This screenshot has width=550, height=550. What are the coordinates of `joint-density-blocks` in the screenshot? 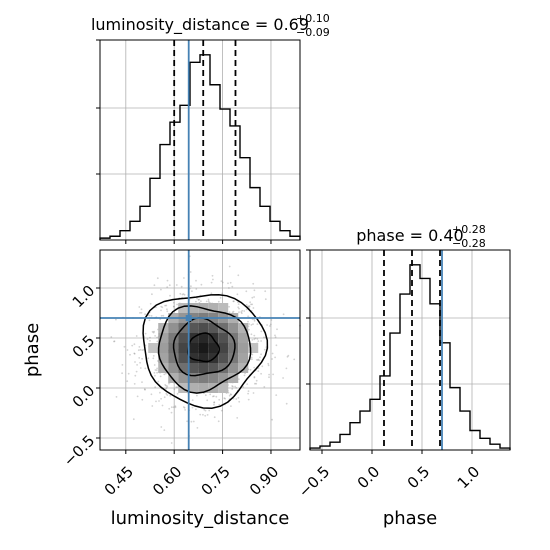 It's located at (203, 348).